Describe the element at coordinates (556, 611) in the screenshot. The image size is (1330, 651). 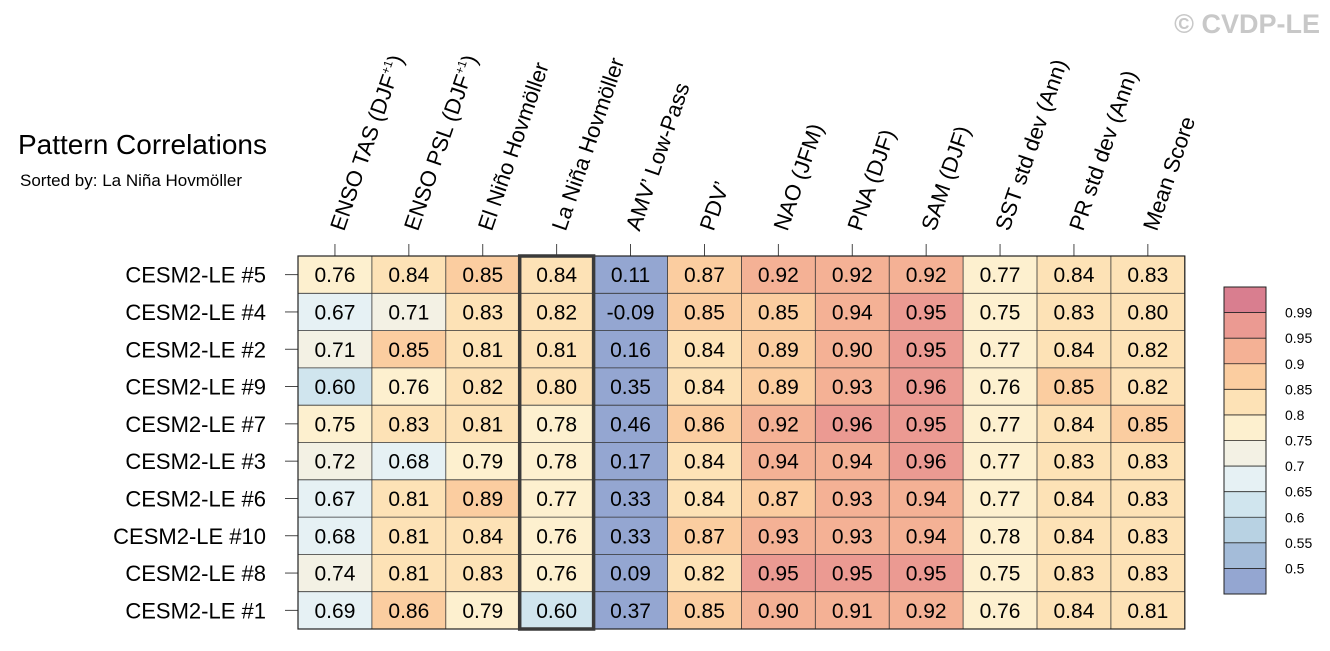
I see `cell-value: 0.60` at that location.